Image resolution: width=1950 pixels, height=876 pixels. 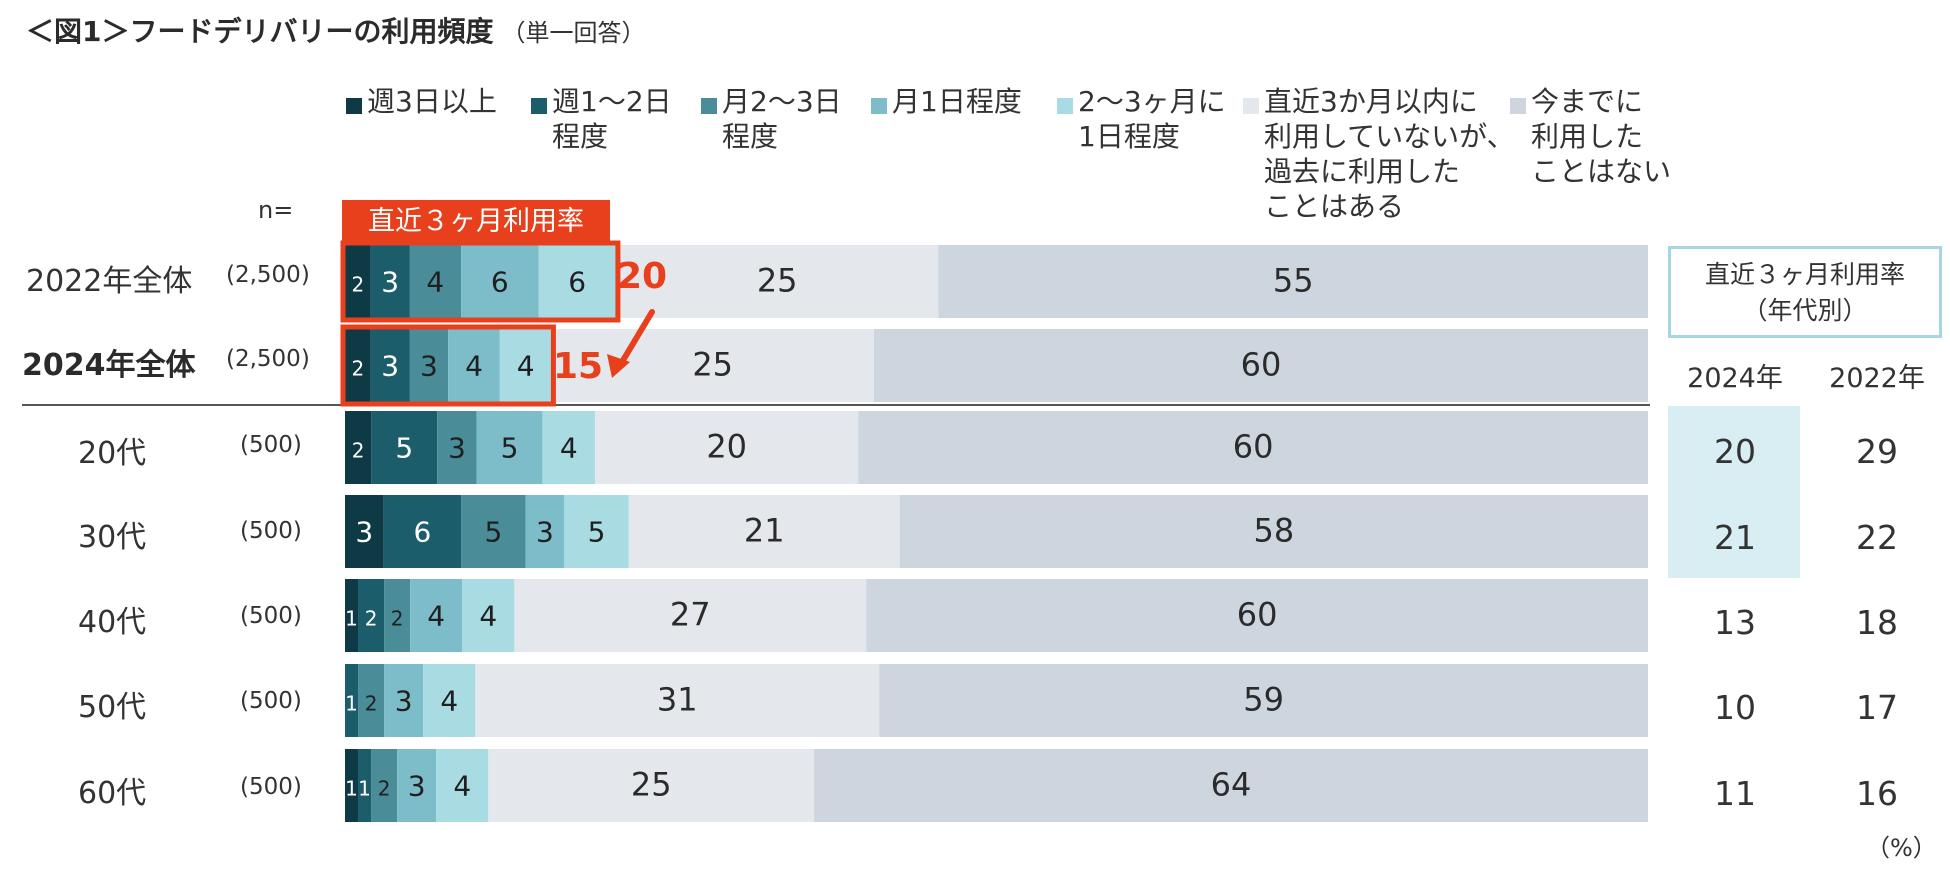 What do you see at coordinates (351, 704) in the screenshot?
I see `bar-value-r5-s1: 1` at bounding box center [351, 704].